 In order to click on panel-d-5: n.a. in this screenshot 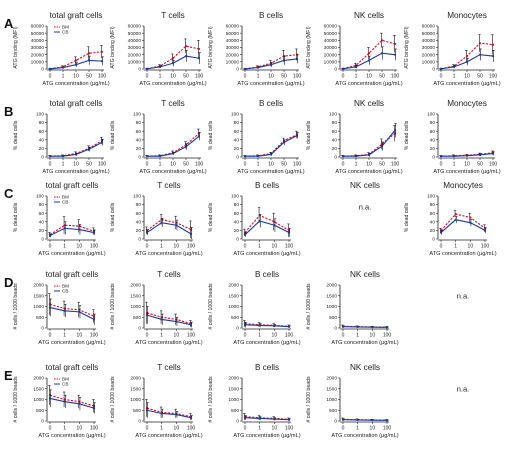, I will do `click(463, 296)`.